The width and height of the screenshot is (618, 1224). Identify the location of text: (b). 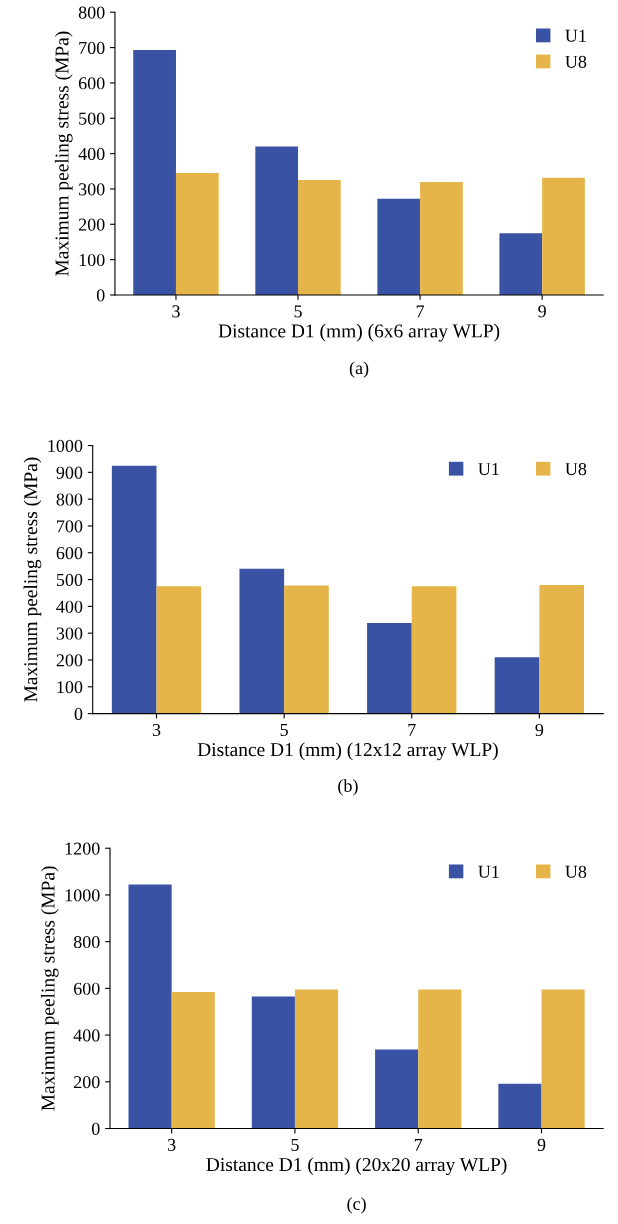
(348, 787).